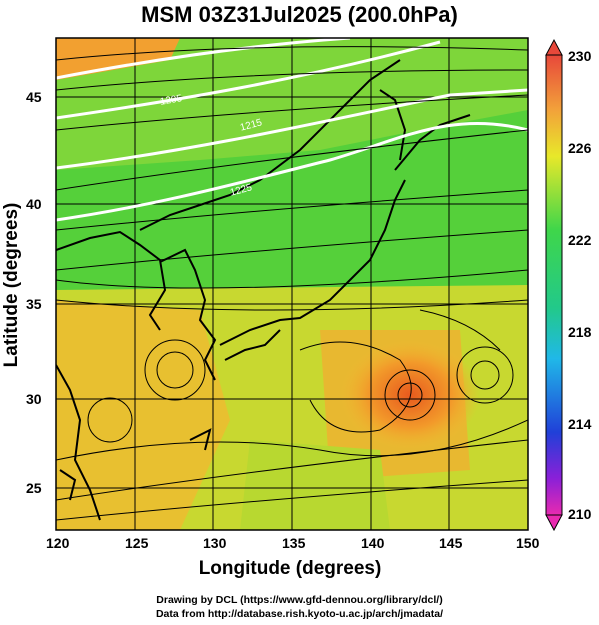 The width and height of the screenshot is (599, 625). I want to click on x-tick-120: 120, so click(58, 543).